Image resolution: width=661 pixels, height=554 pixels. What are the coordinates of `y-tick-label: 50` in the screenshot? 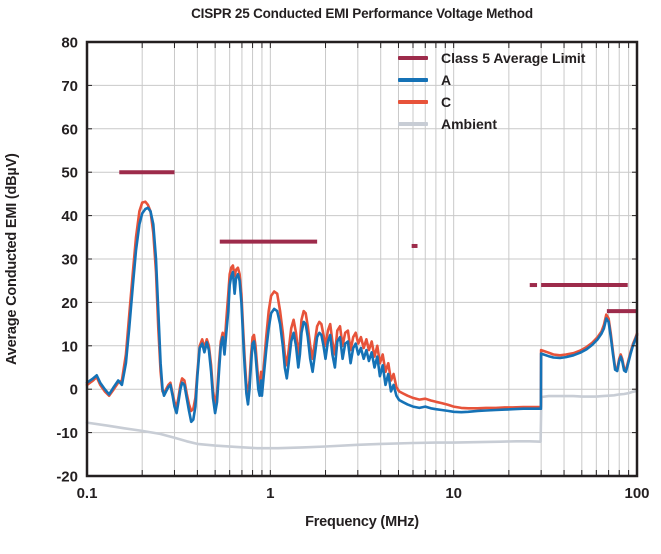 It's located at (69, 173).